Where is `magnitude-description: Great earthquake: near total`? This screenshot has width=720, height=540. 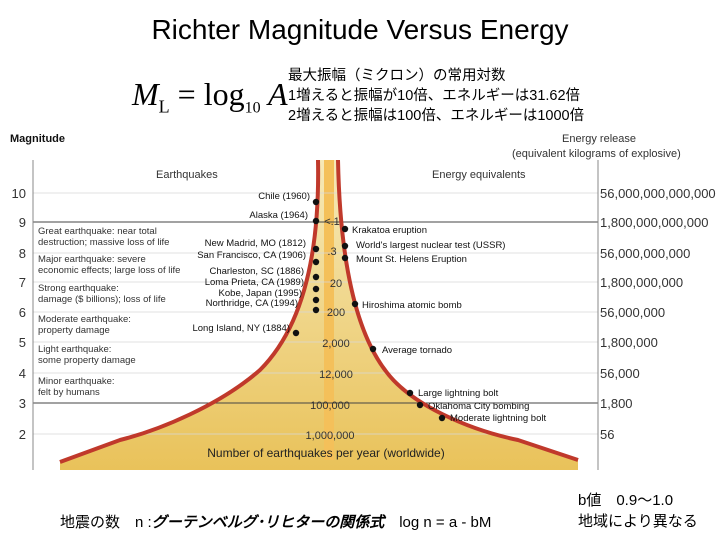
magnitude-description: Great earthquake: near total is located at coordinates (97, 231).